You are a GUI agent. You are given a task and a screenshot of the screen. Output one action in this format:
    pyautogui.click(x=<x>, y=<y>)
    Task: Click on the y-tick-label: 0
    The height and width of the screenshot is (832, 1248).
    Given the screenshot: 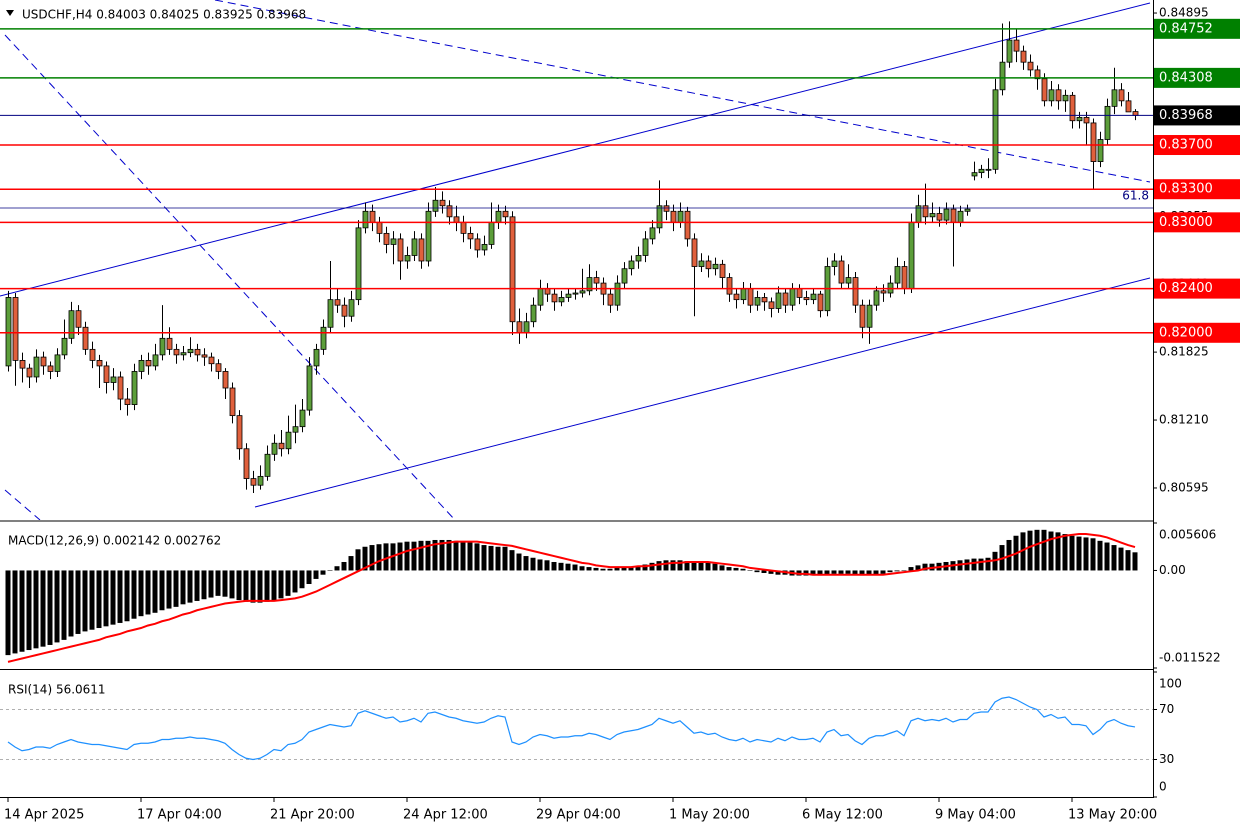 What is the action you would take?
    pyautogui.click(x=1163, y=787)
    